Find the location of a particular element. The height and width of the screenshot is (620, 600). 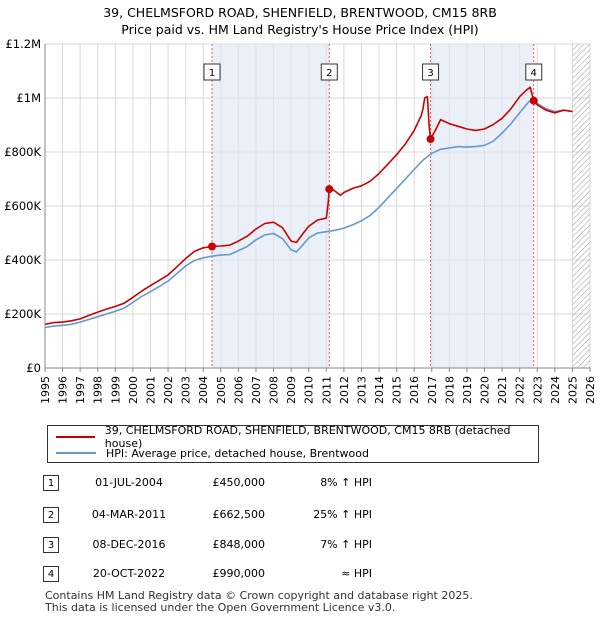

sale-box-label: 4 is located at coordinates (534, 73).